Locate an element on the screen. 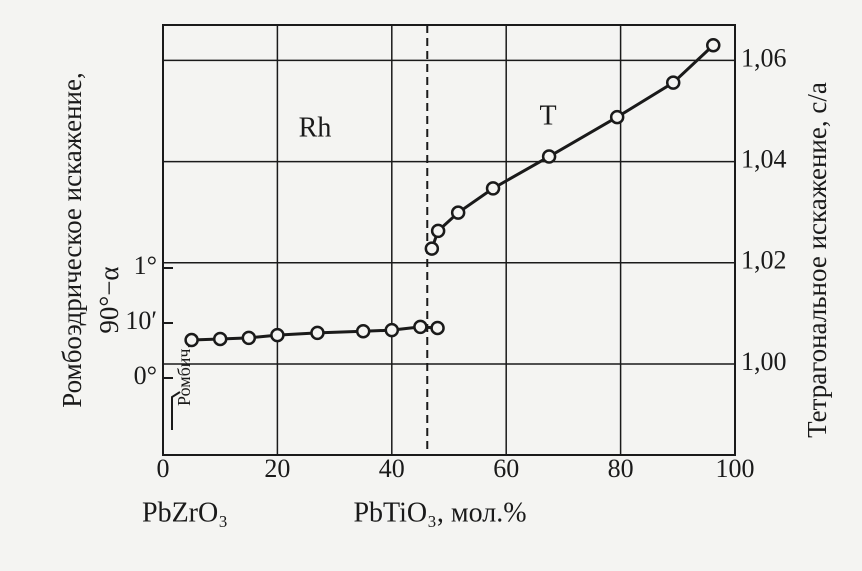  x-origin-label: PbZrO₃ is located at coordinates (185, 512).